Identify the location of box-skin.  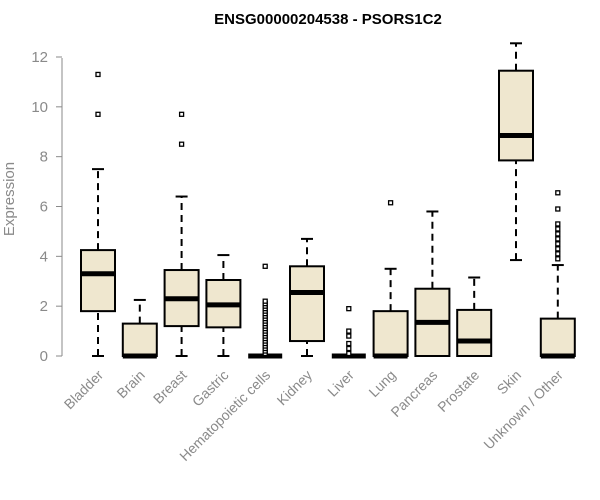
(516, 152).